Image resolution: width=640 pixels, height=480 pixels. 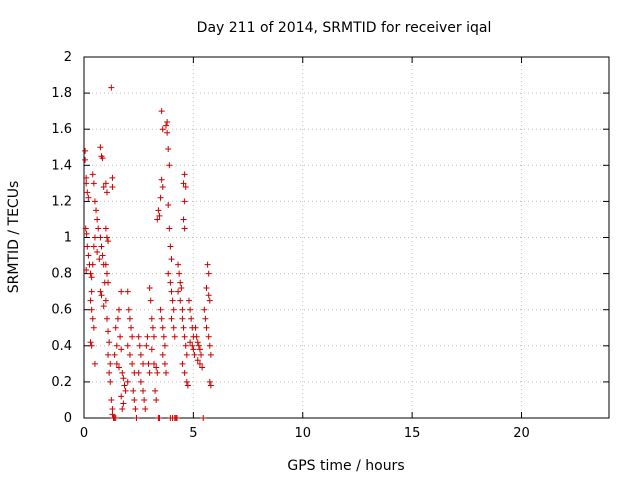 I want to click on data-series, so click(x=148, y=252).